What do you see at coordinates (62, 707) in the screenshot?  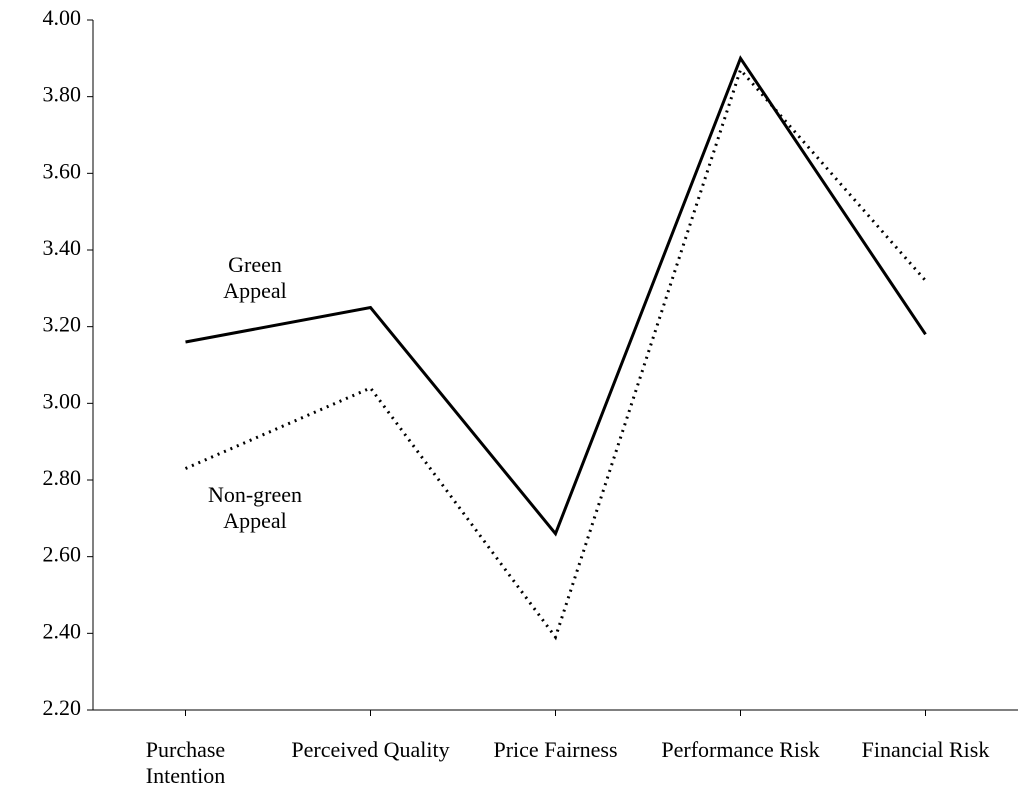 I see `y-tick-label: 2.20` at bounding box center [62, 707].